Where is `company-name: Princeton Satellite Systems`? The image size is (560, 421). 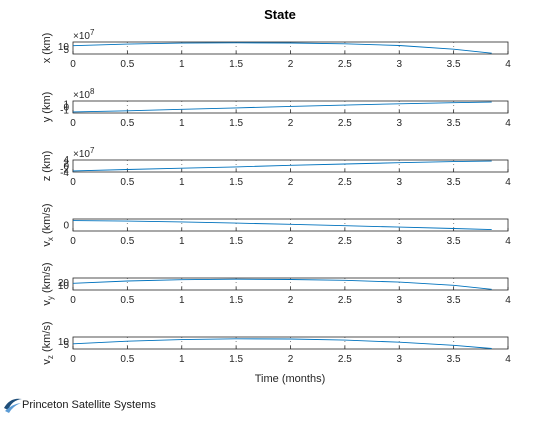 company-name: Princeton Satellite Systems is located at coordinates (89, 405).